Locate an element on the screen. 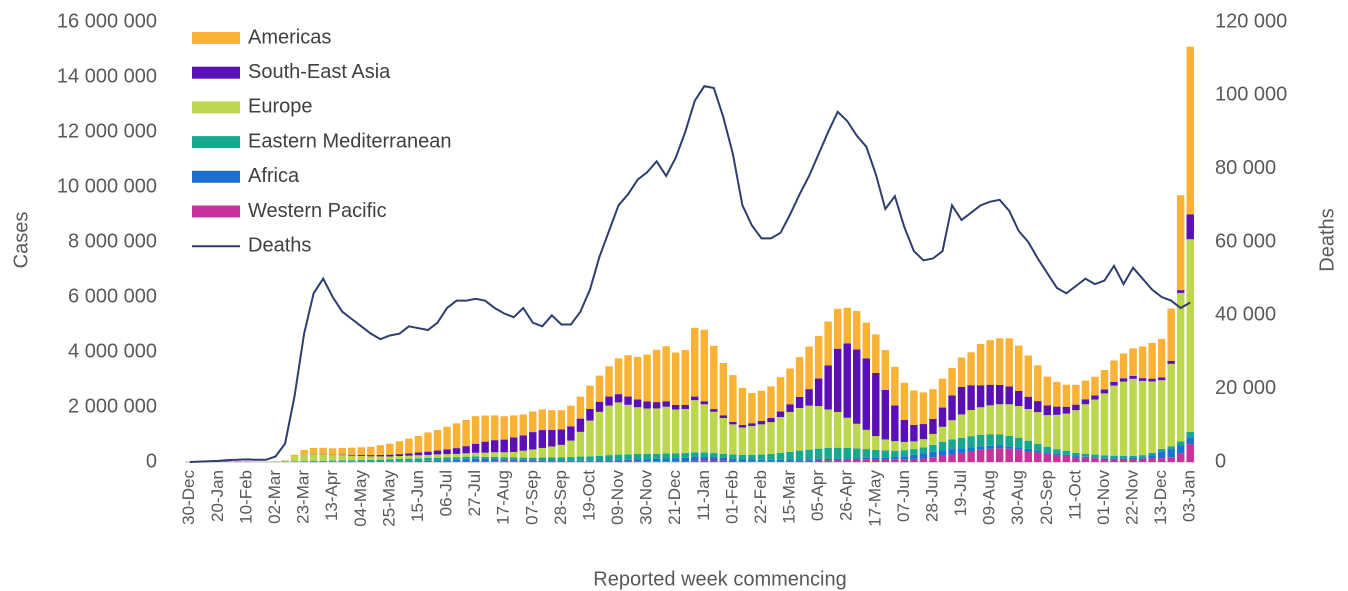 The width and height of the screenshot is (1348, 591). x-tick-label: 20-Jan is located at coordinates (217, 496).